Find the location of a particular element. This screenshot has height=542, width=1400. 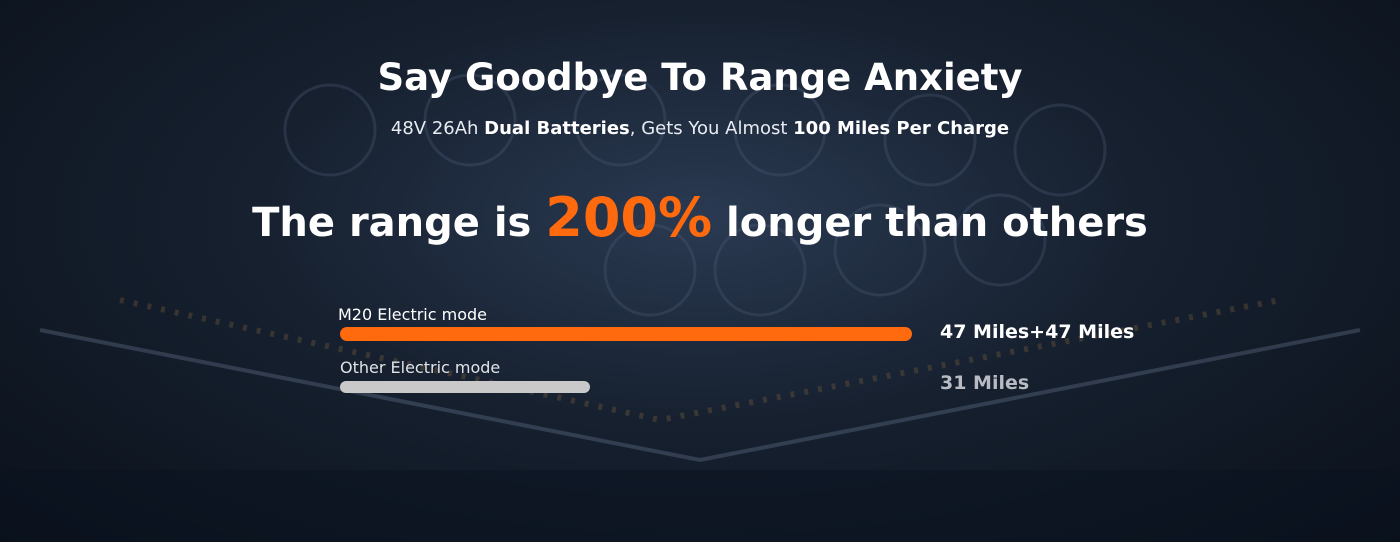

headline-text: The range is is located at coordinates (399, 223).